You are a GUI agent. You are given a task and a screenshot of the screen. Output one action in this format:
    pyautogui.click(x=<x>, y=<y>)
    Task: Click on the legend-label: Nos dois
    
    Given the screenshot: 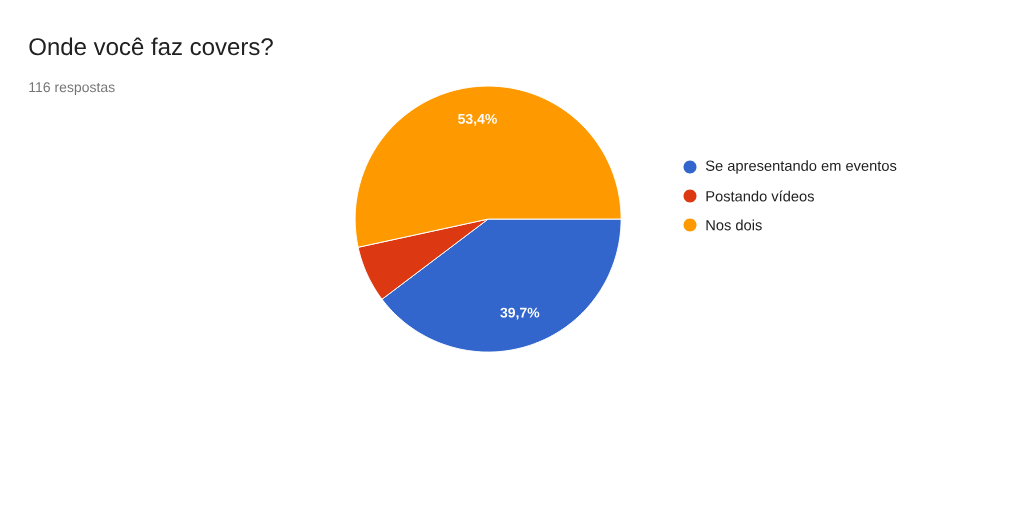 What is the action you would take?
    pyautogui.click(x=734, y=225)
    